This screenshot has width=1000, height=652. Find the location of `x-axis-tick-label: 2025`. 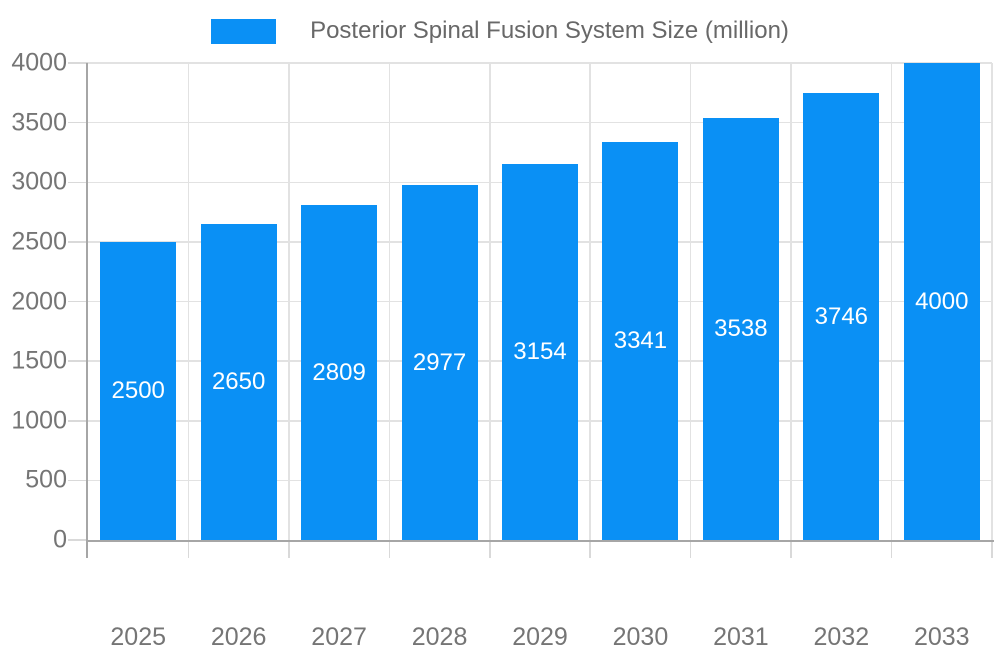

x-axis-tick-label: 2025 is located at coordinates (138, 637).